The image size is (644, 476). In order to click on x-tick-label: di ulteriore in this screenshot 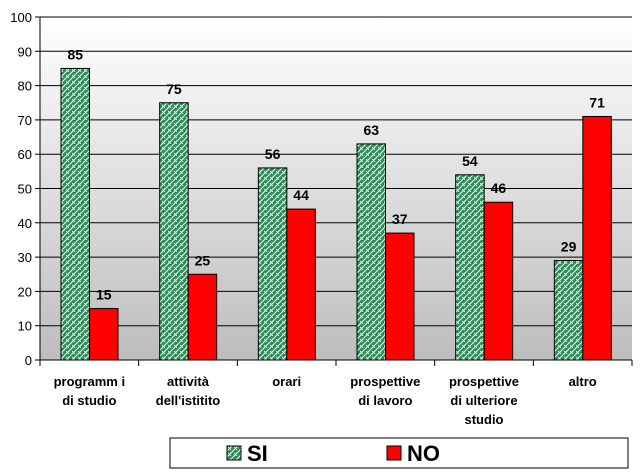, I will do `click(483, 400)`.